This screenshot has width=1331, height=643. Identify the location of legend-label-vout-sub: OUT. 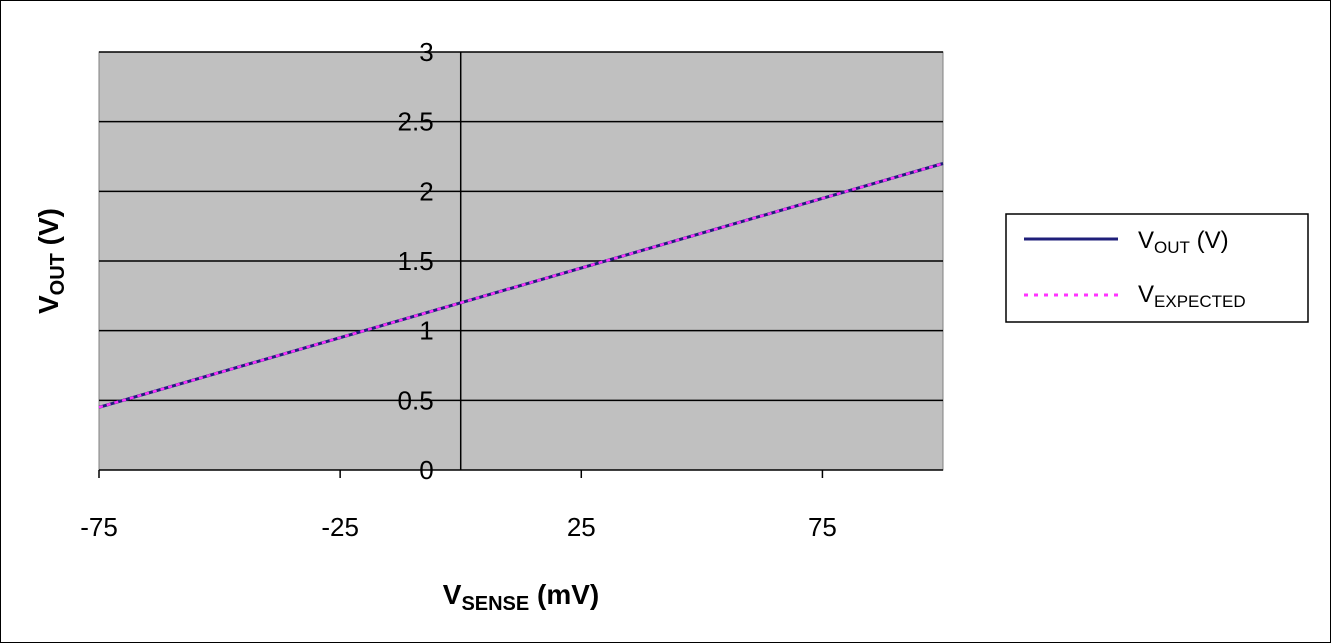
(1172, 247).